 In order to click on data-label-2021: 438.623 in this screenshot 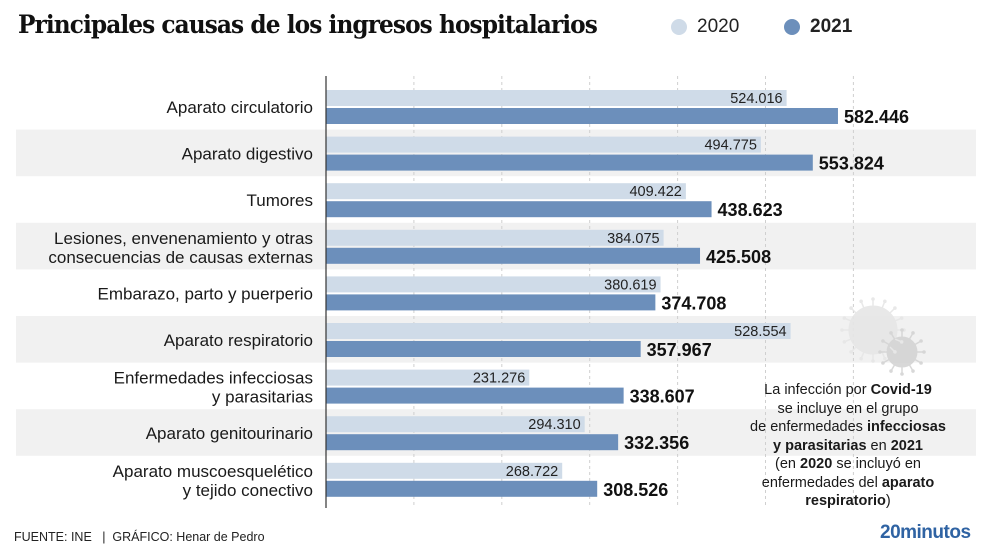, I will do `click(750, 210)`.